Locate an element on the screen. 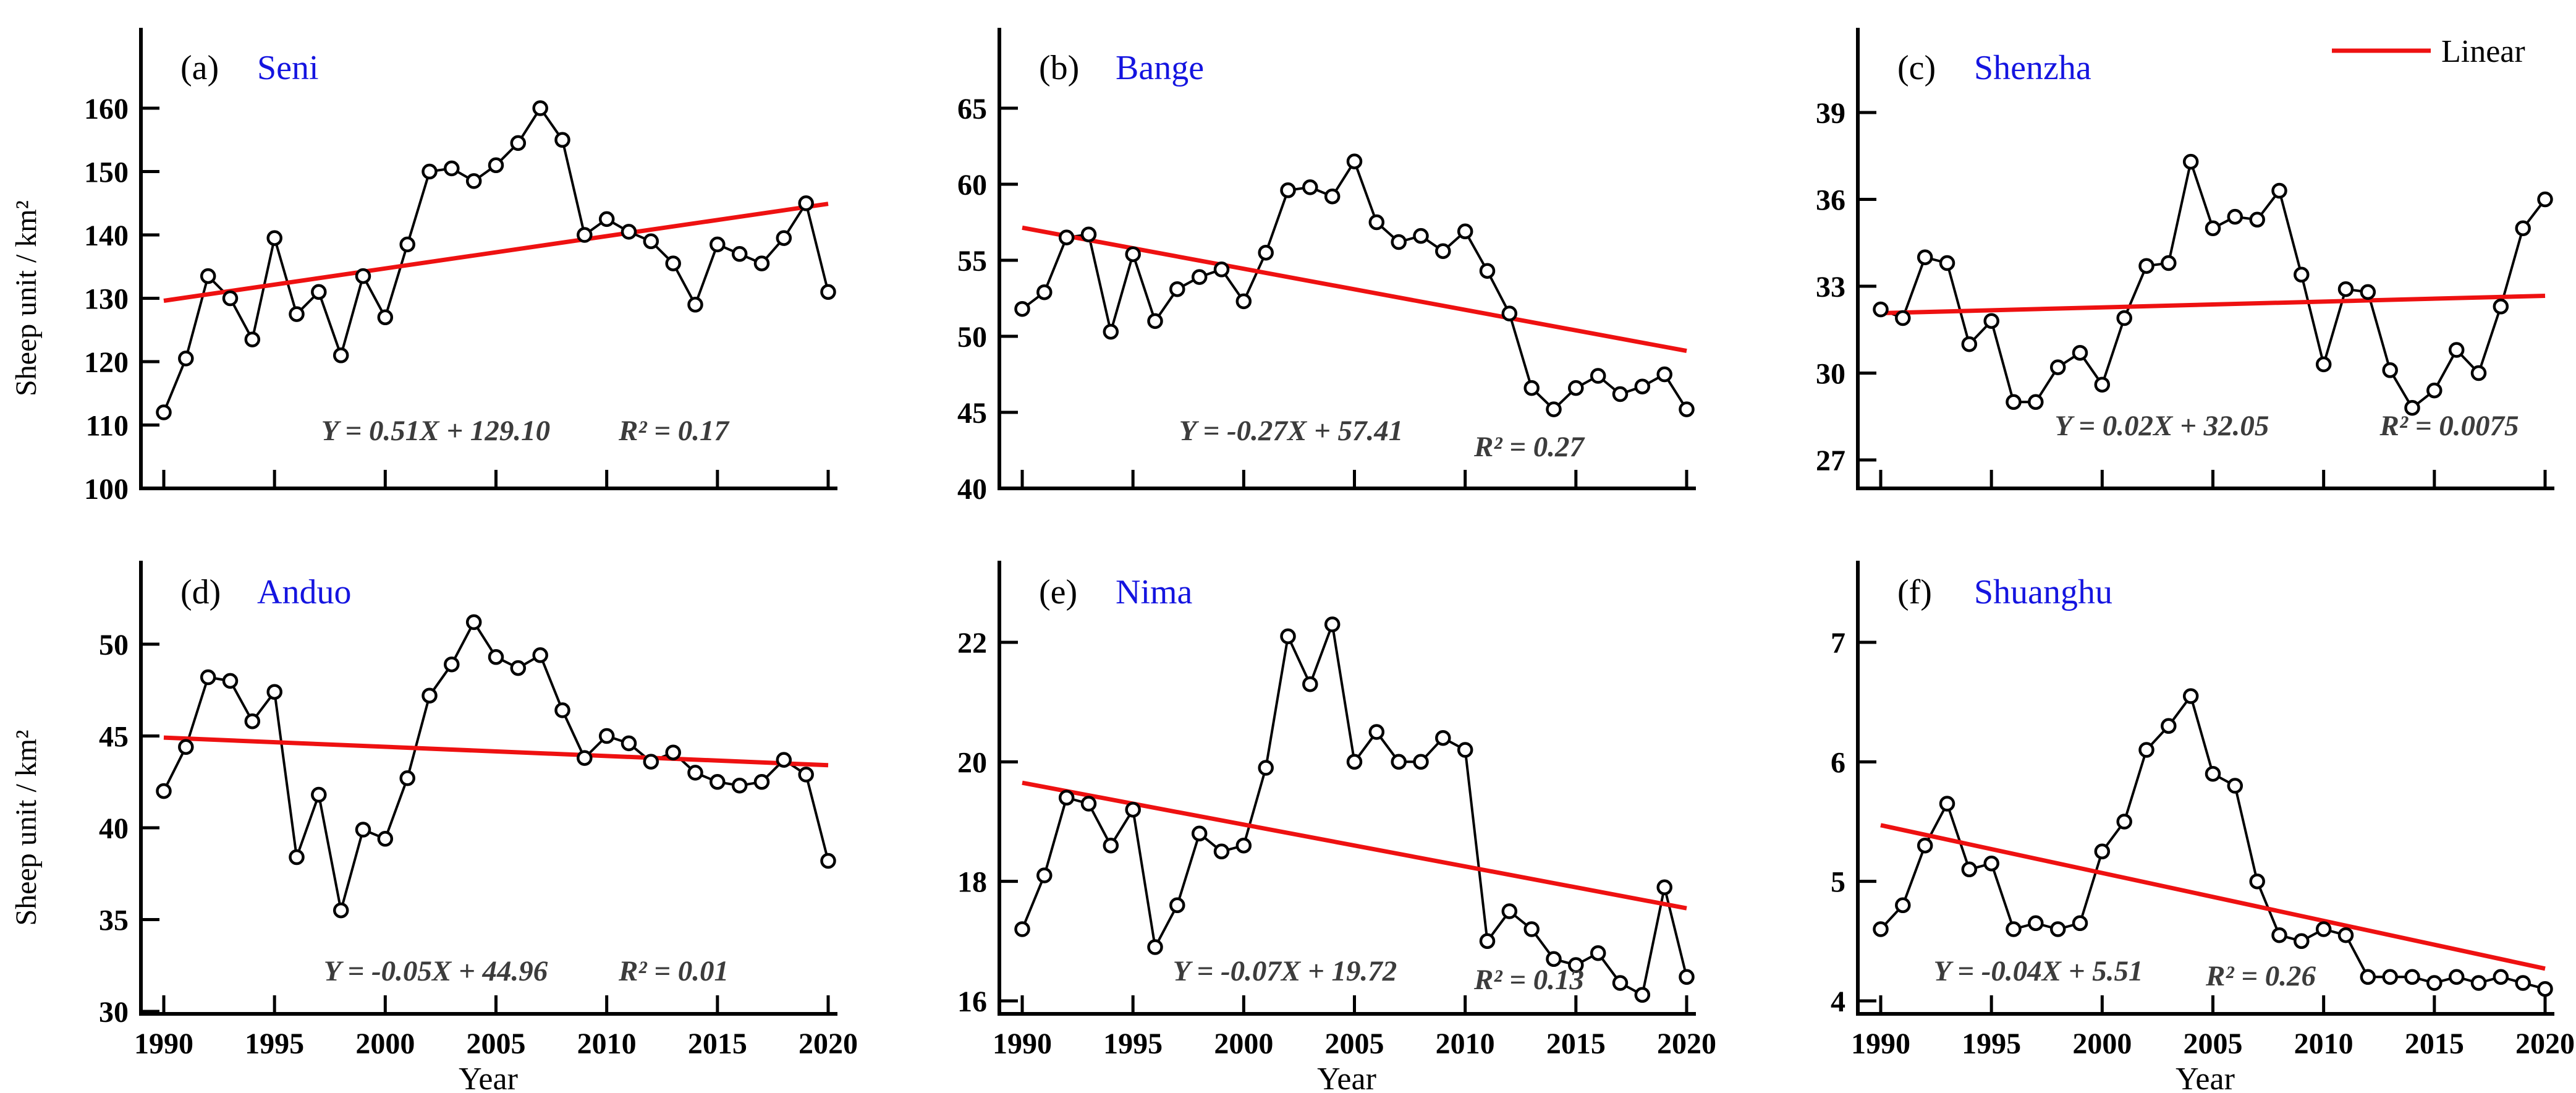  panel-label: (e) is located at coordinates (1058, 592).